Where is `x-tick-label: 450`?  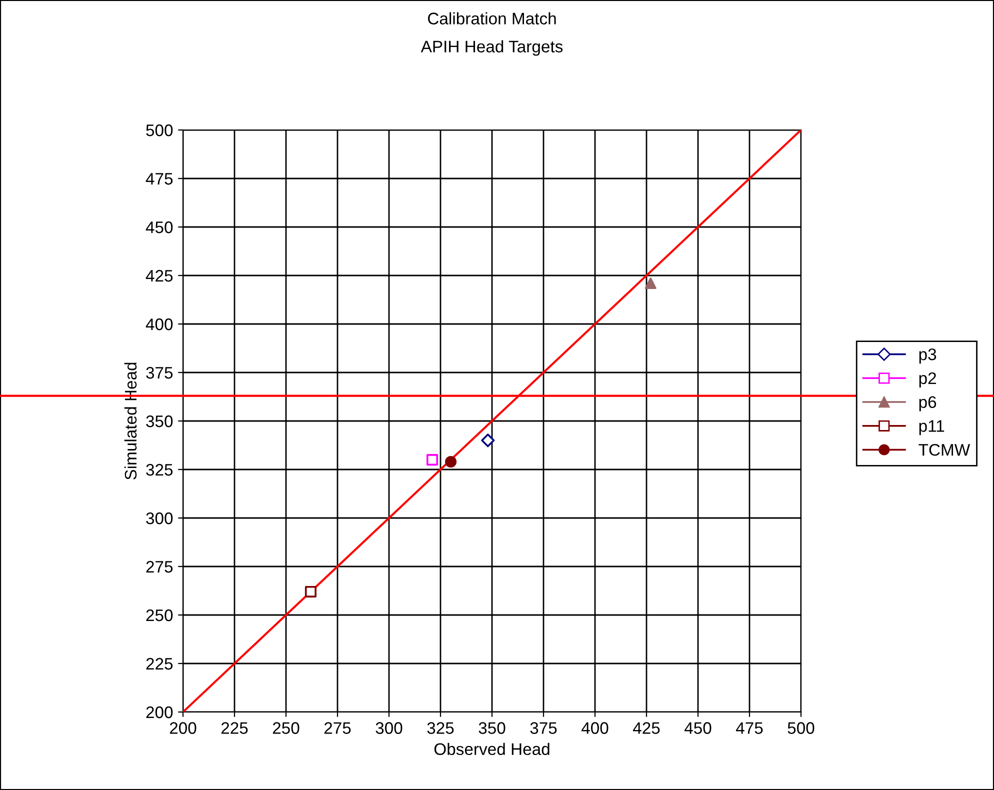 x-tick-label: 450 is located at coordinates (698, 728).